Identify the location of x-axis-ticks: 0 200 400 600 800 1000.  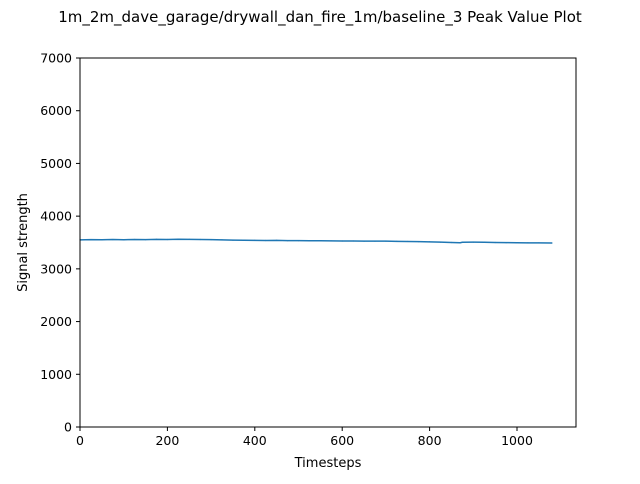
(304, 437).